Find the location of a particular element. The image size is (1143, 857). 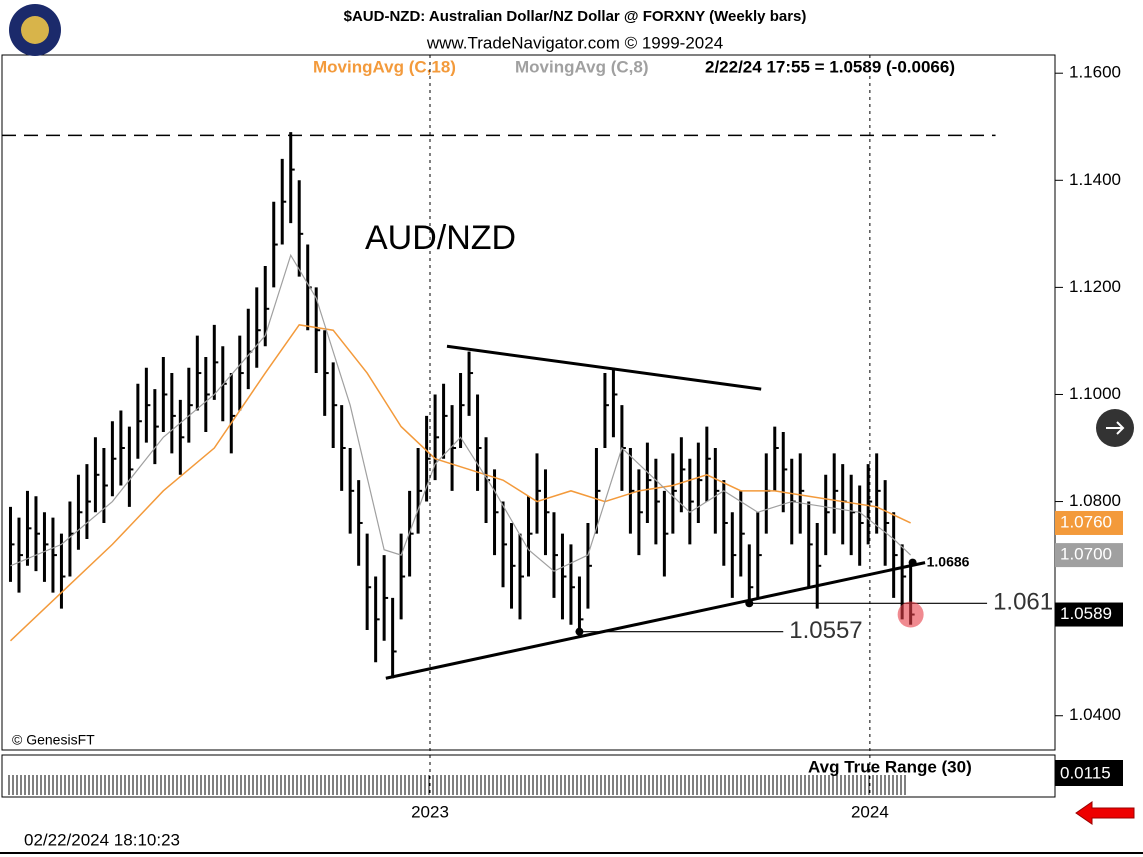

atr-bars is located at coordinates (456, 785).